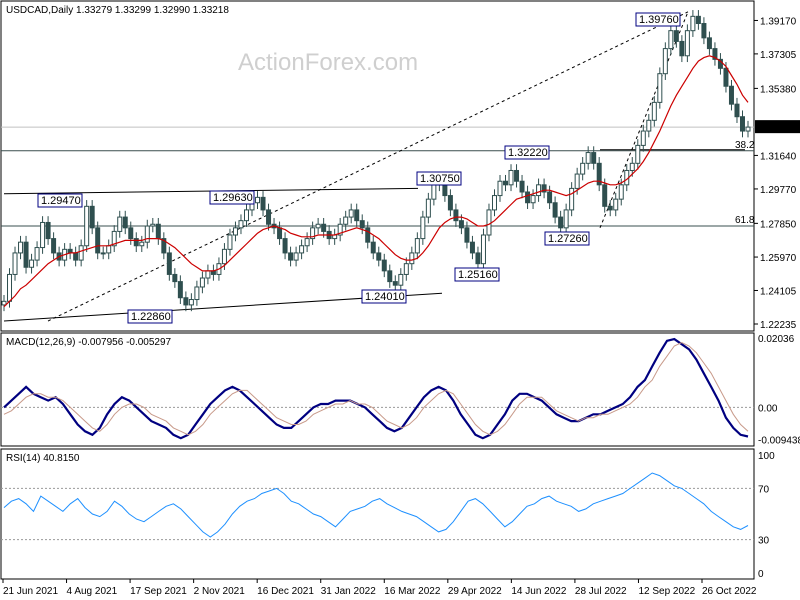  Describe the element at coordinates (745, 145) in the screenshot. I see `fib-label: 38.2` at that location.